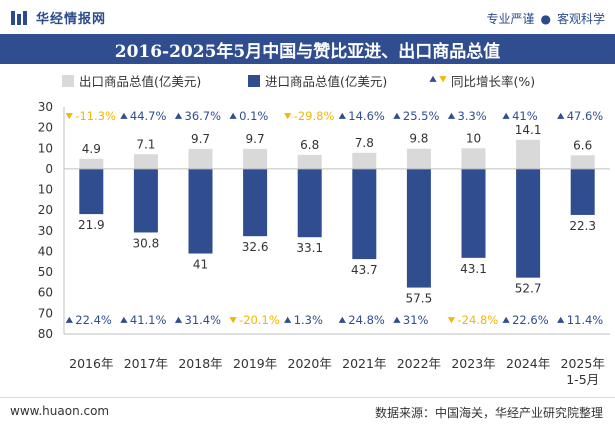 The height and width of the screenshot is (428, 615). What do you see at coordinates (145, 144) in the screenshot?
I see `export-value-label: 7.1` at bounding box center [145, 144].